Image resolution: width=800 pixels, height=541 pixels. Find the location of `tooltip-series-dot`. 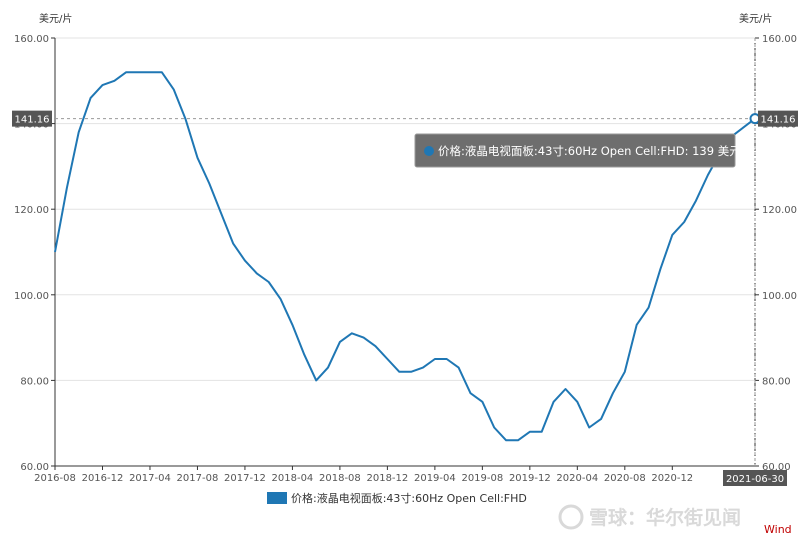

tooltip-series-dot is located at coordinates (429, 151).